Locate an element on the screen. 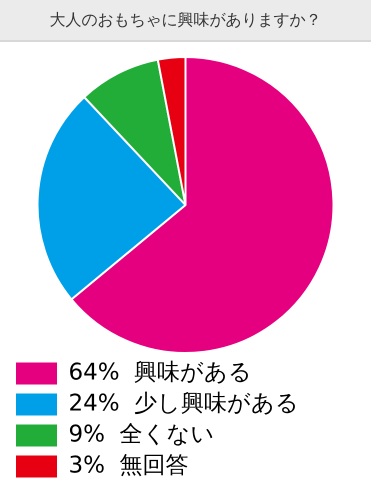 Image resolution: width=371 pixels, height=500 pixels. legend-label: 24% 少し興味がある is located at coordinates (184, 403).